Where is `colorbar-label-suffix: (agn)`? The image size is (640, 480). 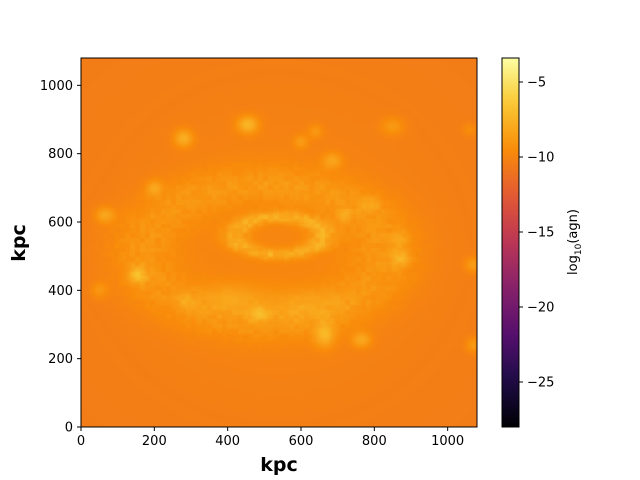
colorbar-label-suffix: (agn) is located at coordinates (573, 226).